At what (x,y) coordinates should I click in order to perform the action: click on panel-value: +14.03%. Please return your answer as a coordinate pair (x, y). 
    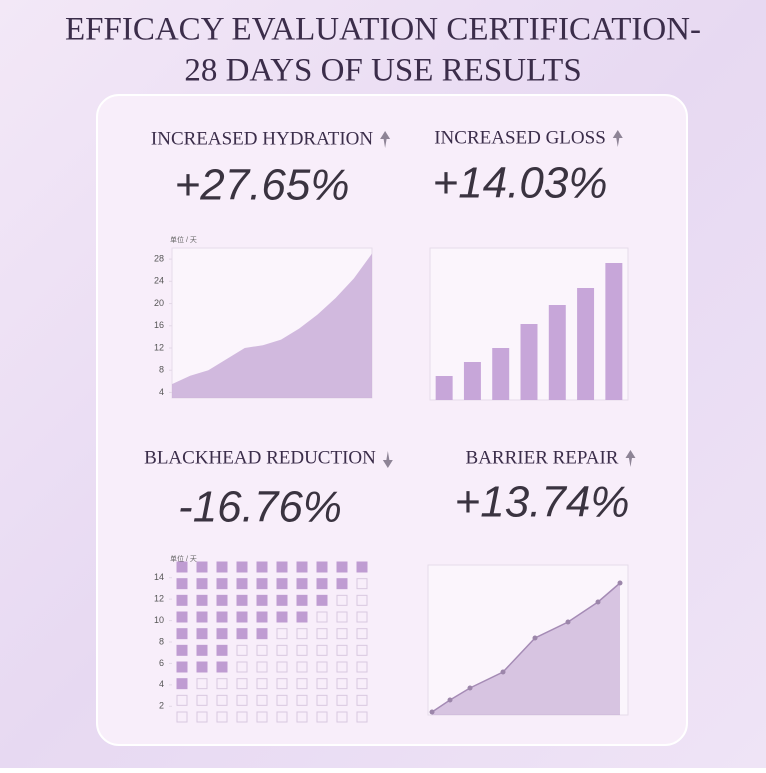
    Looking at the image, I should click on (520, 183).